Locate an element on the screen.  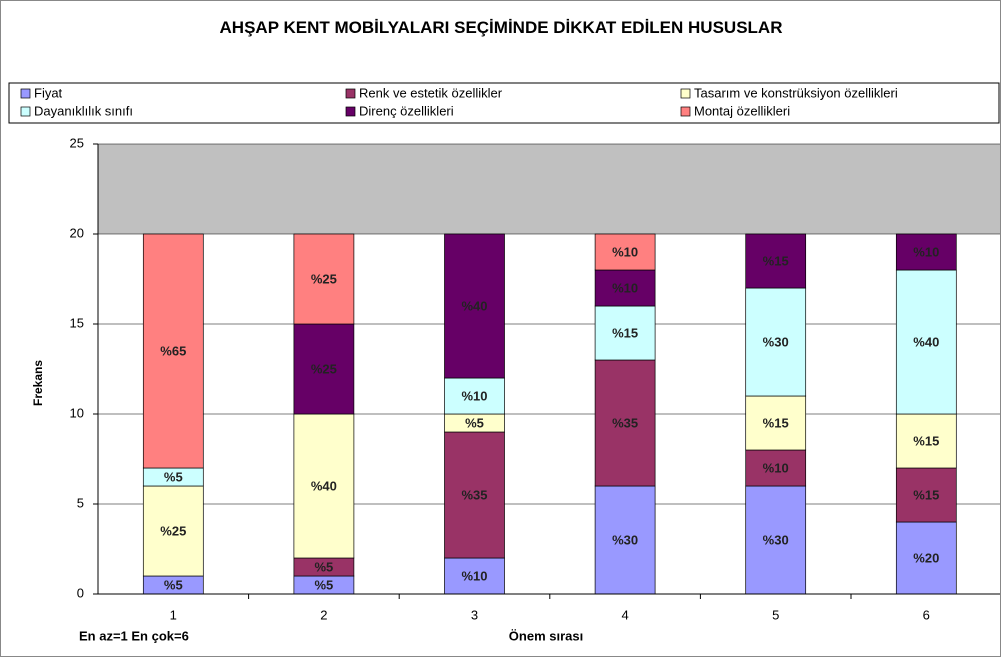
x-tick-label: 4 is located at coordinates (624, 614).